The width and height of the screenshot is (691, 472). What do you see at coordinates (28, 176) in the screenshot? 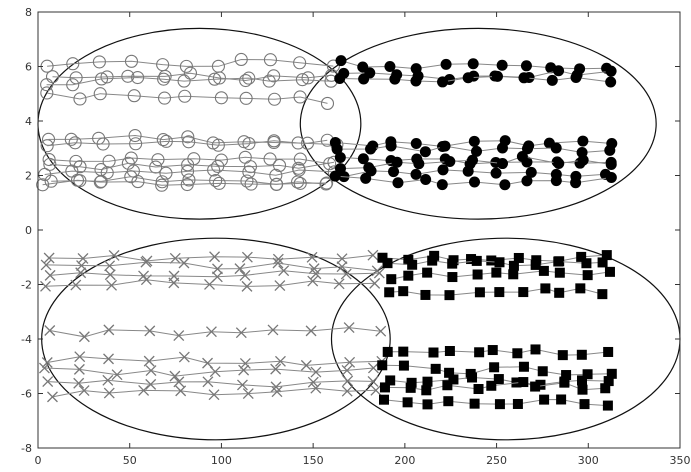
I see `y-tick-label: 2` at bounding box center [28, 176].